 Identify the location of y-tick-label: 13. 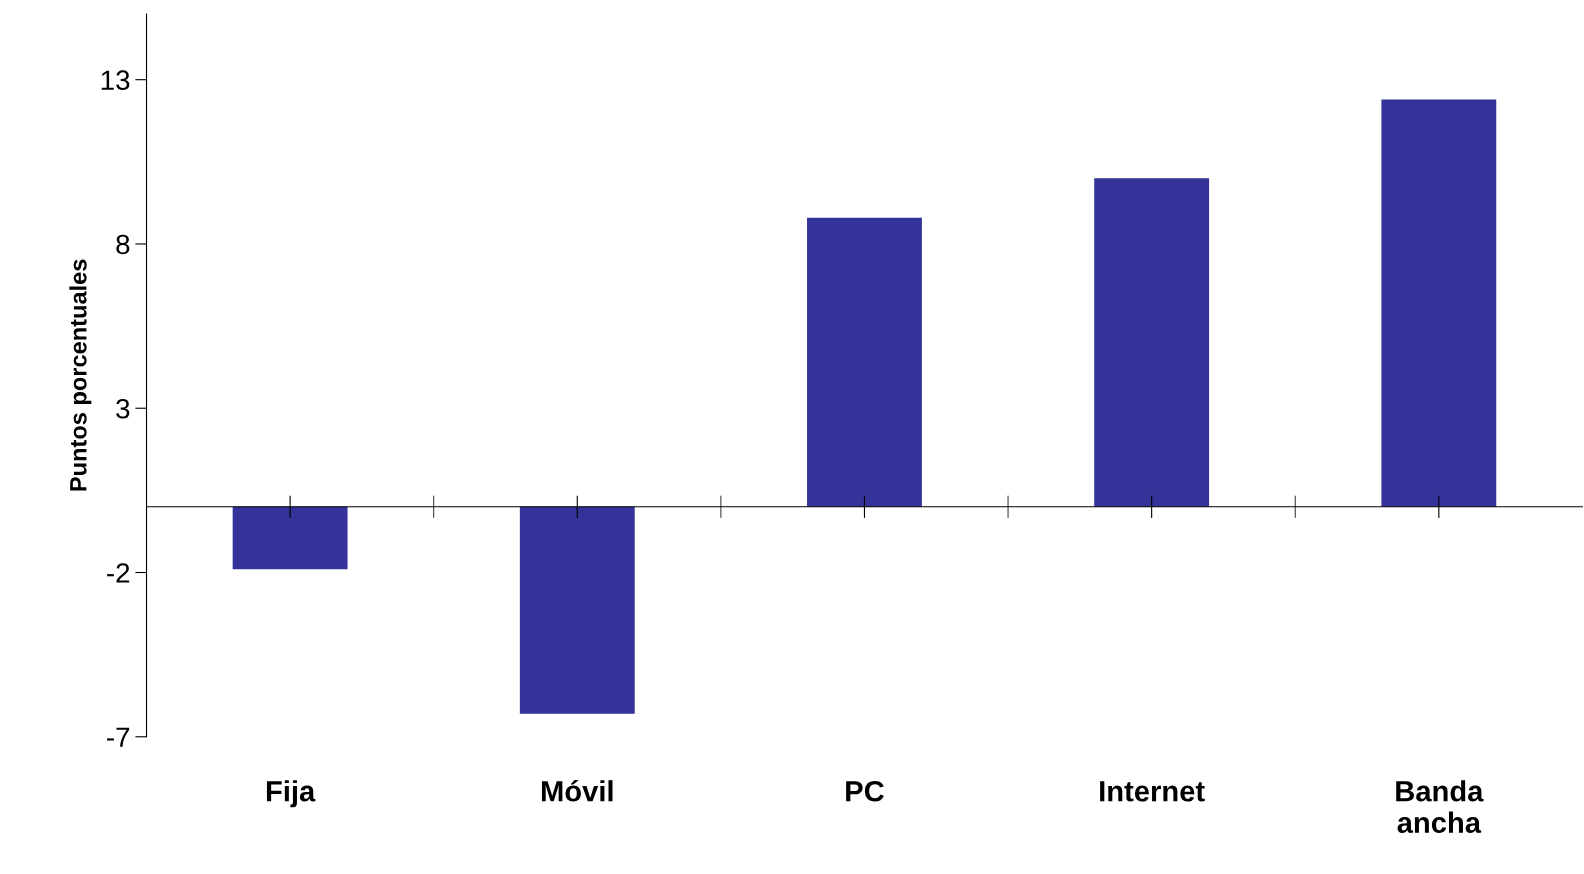
(115, 80).